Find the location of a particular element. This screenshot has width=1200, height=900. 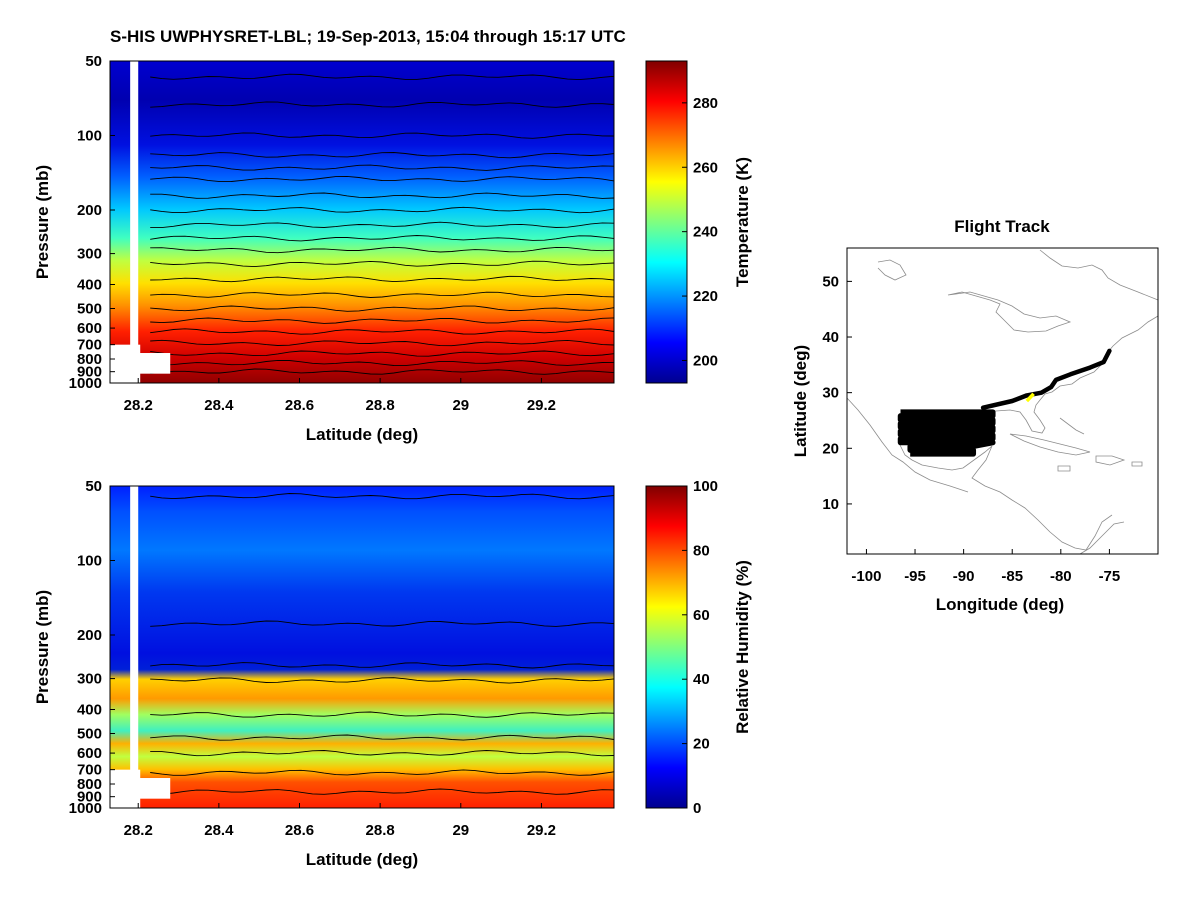

flight-track-survey-path is located at coordinates (946, 433).